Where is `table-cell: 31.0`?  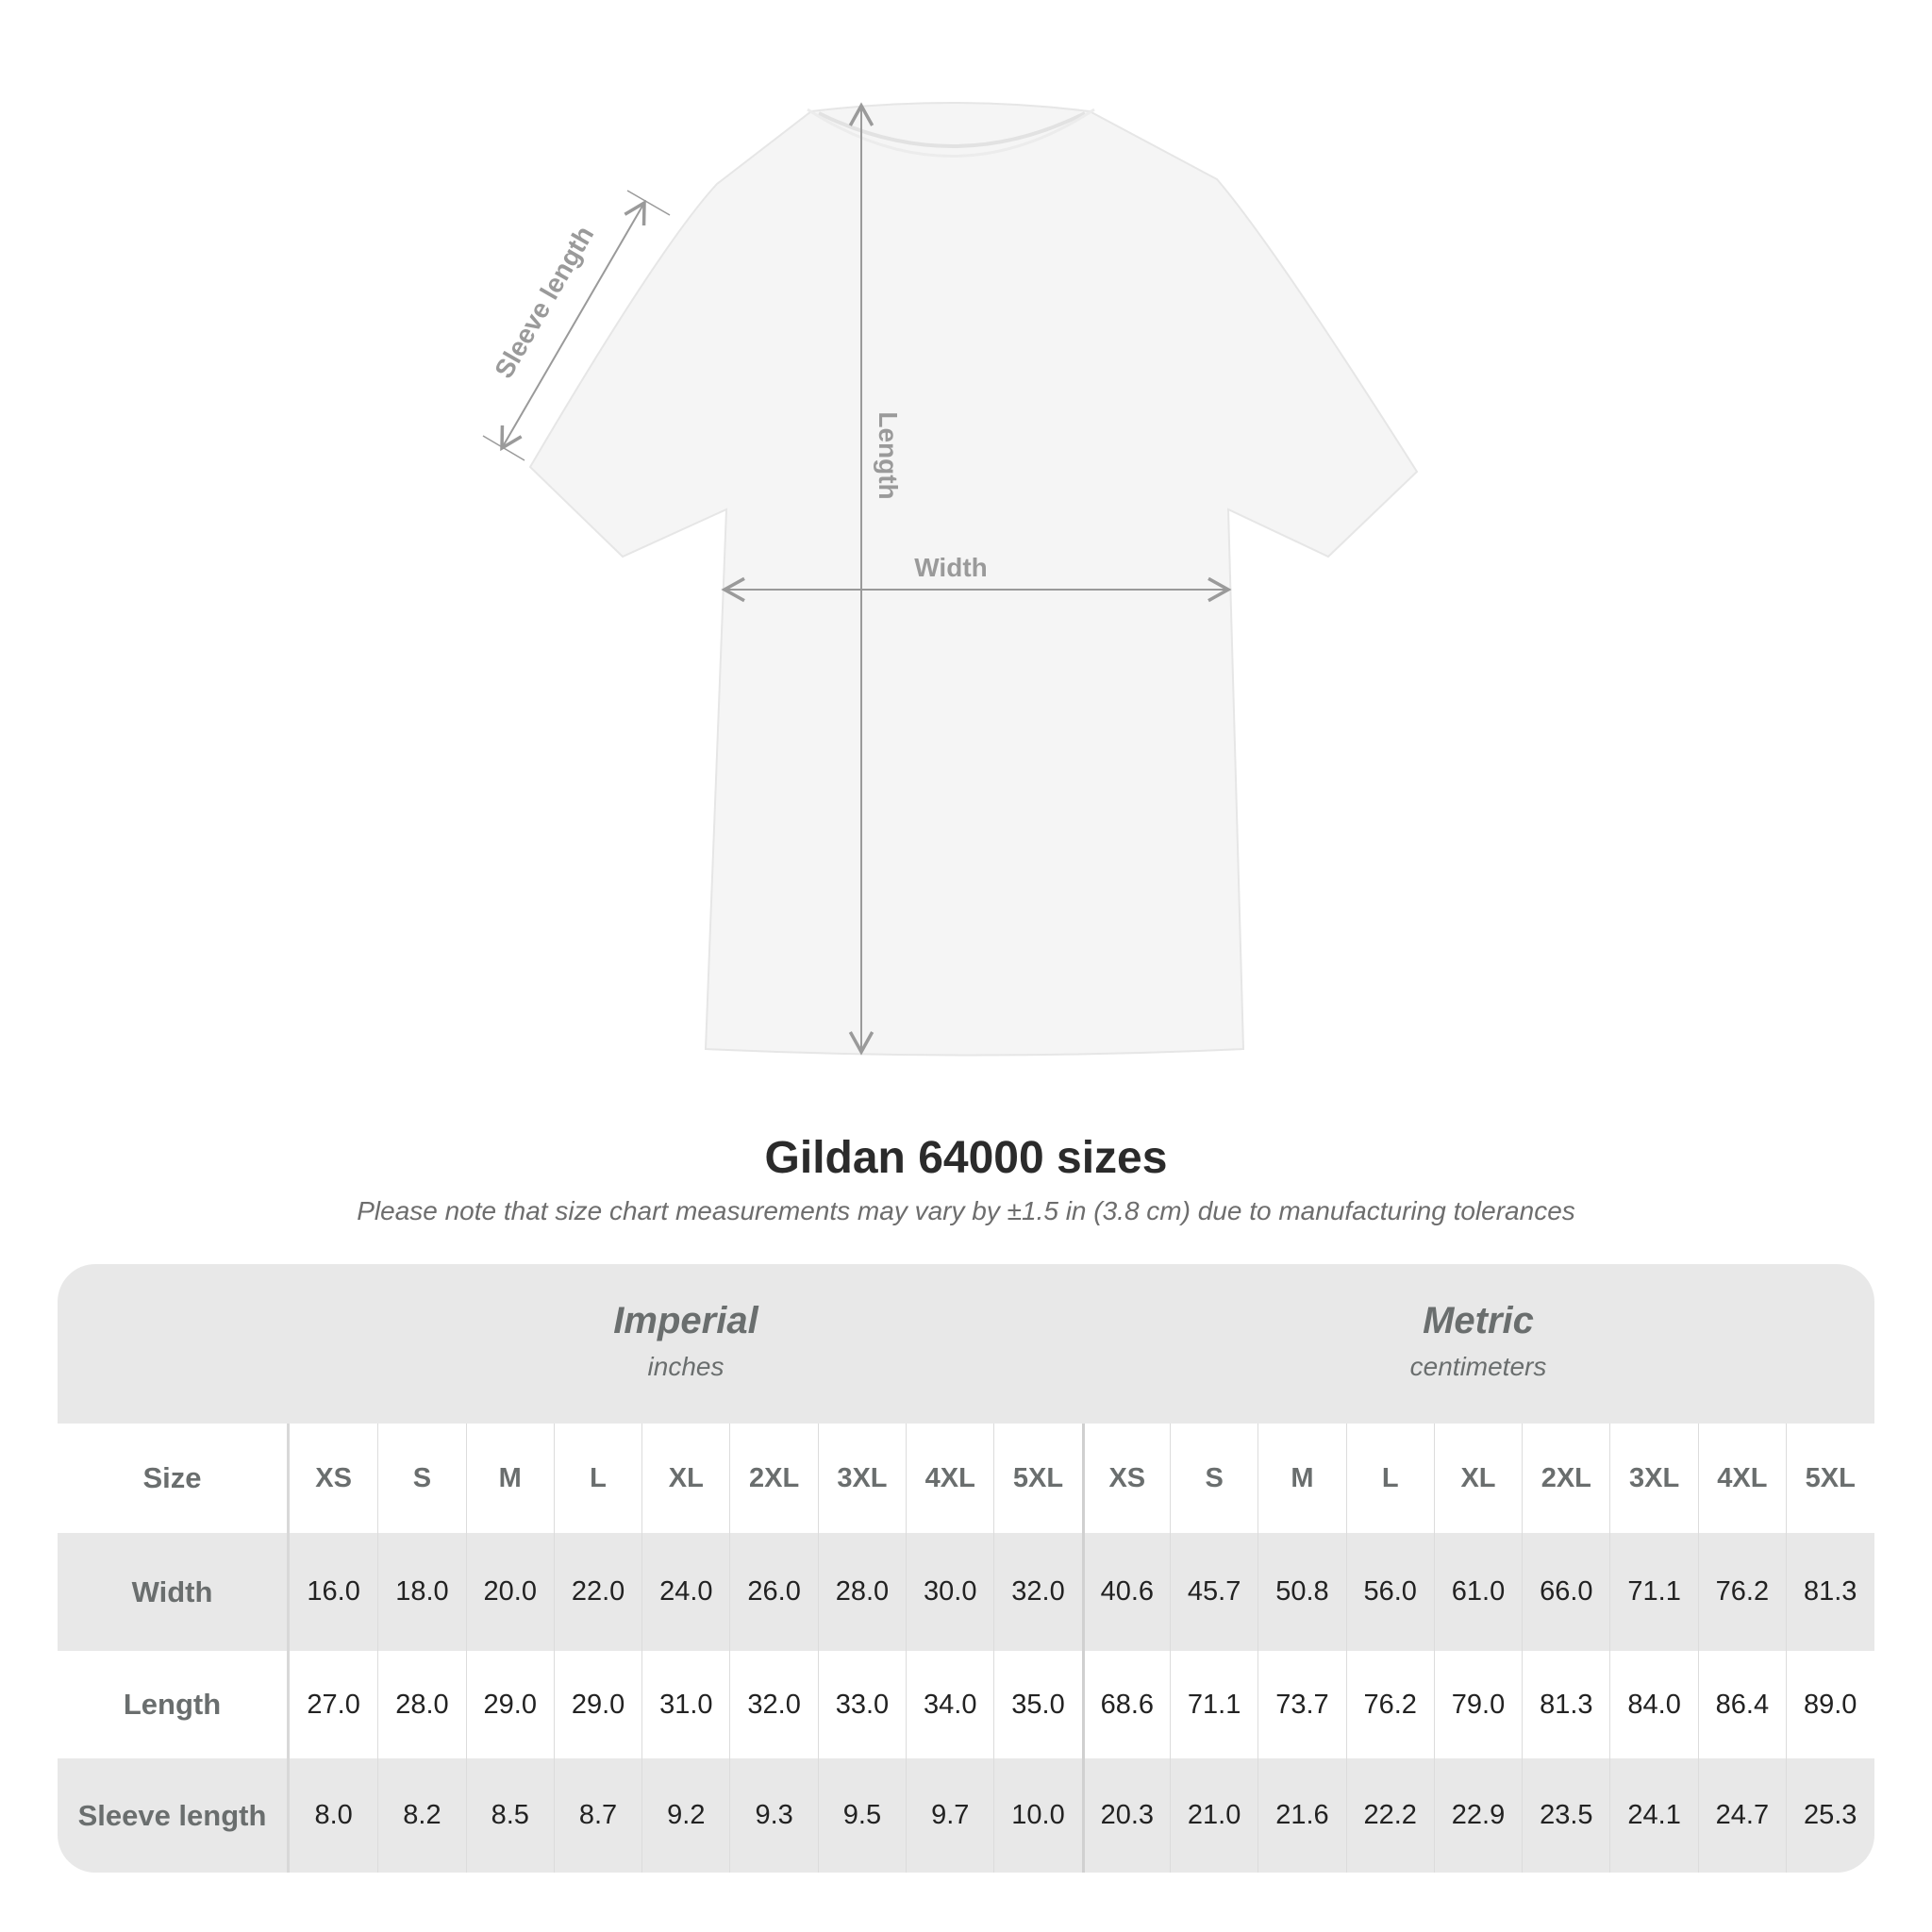 table-cell: 31.0 is located at coordinates (685, 1704).